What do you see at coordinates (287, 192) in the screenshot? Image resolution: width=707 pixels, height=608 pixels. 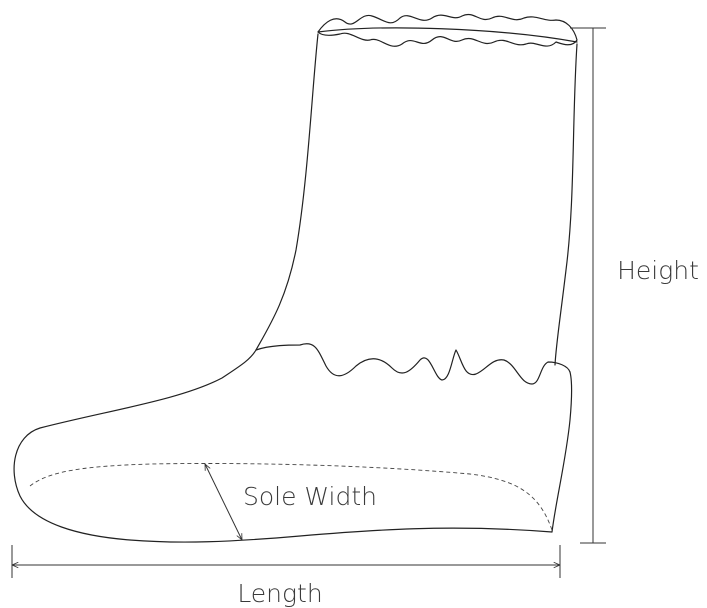 I see `shaft-left` at bounding box center [287, 192].